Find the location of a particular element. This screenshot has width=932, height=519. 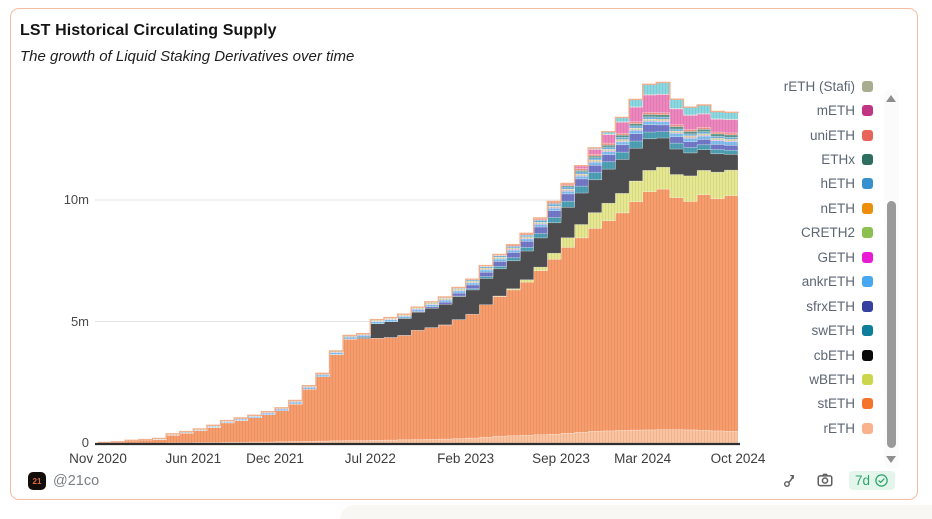

legend-label: CRETH2 is located at coordinates (827, 233).